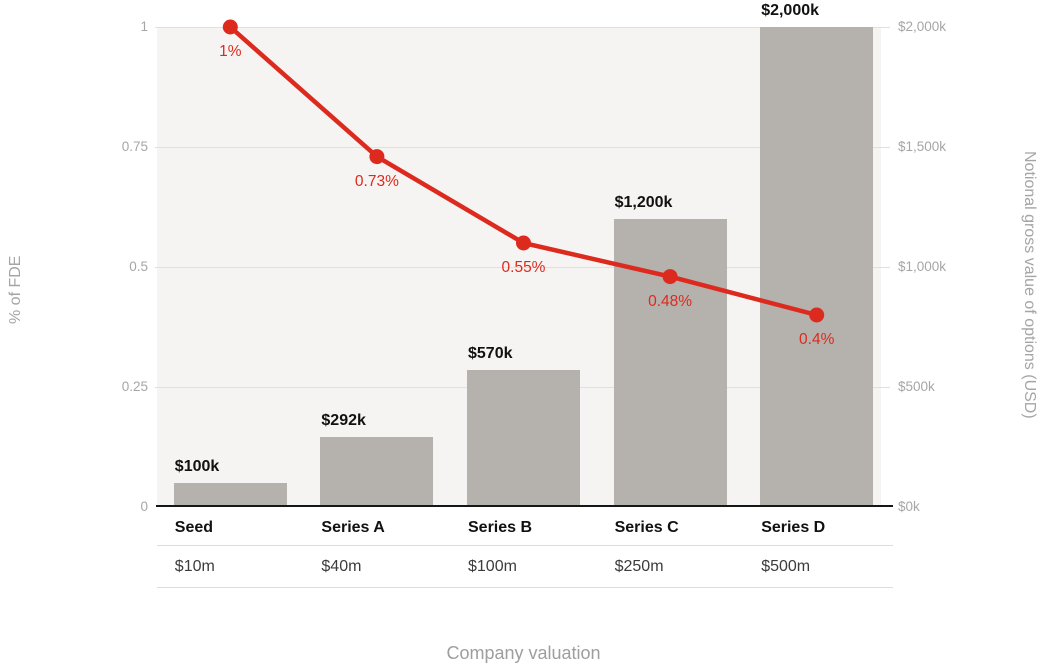  What do you see at coordinates (909, 506) in the screenshot?
I see `right-axis-tick: $0k` at bounding box center [909, 506].